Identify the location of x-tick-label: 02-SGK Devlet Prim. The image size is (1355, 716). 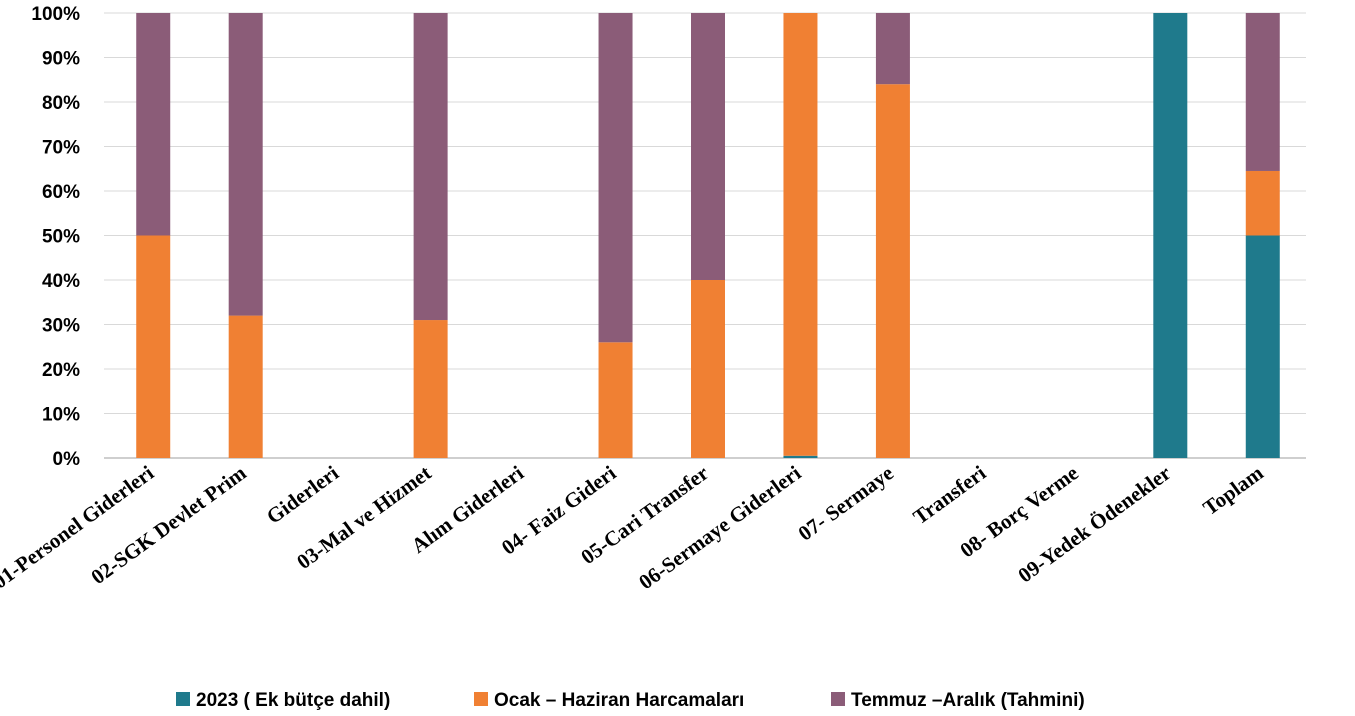
(168, 524).